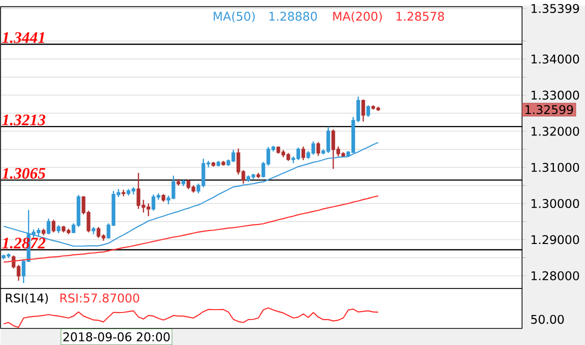 The height and width of the screenshot is (345, 585). Describe the element at coordinates (293, 16) in the screenshot. I see `annotation: 1.28880` at that location.